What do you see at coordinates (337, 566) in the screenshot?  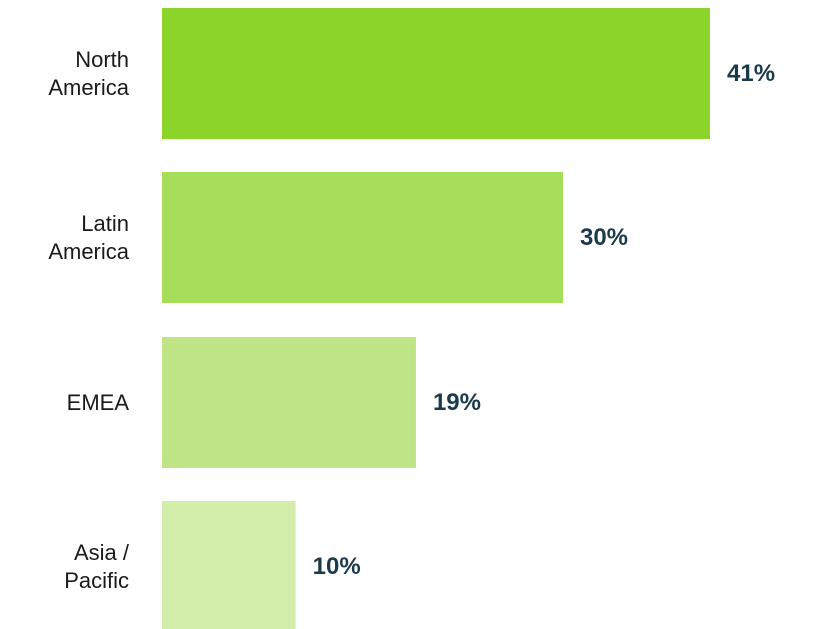 I see `value-label-3: 10%` at bounding box center [337, 566].